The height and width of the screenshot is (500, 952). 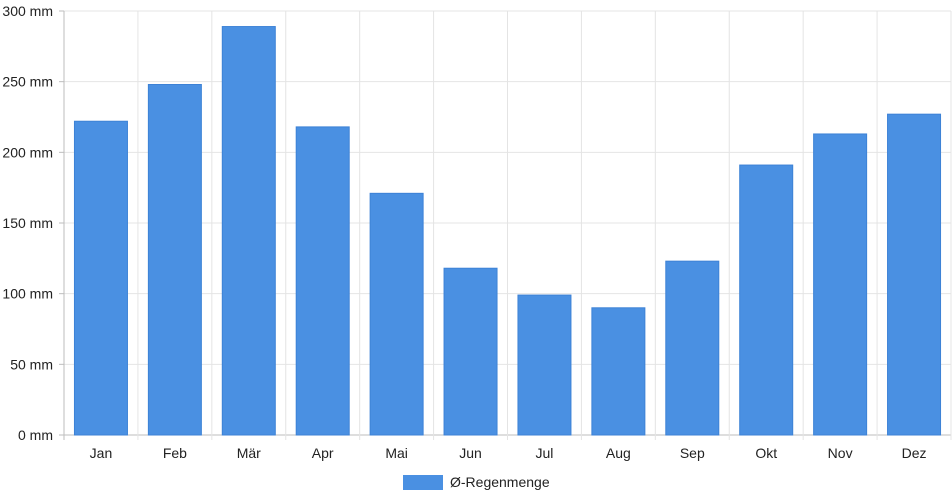 I want to click on x-tick-label: Jun, so click(x=470, y=453).